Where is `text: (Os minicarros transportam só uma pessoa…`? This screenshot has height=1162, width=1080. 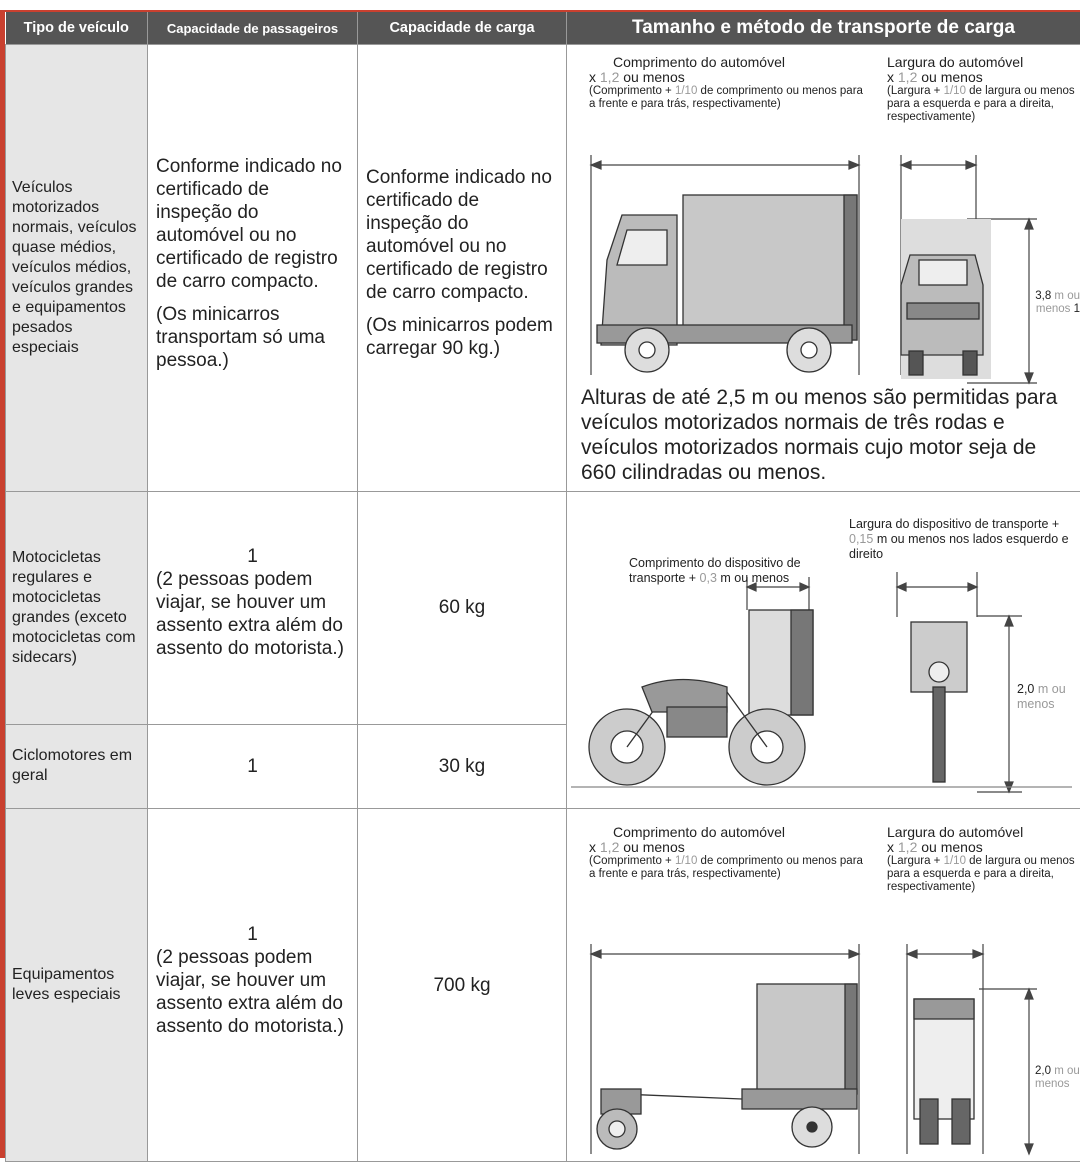 text: (Os minicarros transportam só uma pessoa… is located at coordinates (252, 337).